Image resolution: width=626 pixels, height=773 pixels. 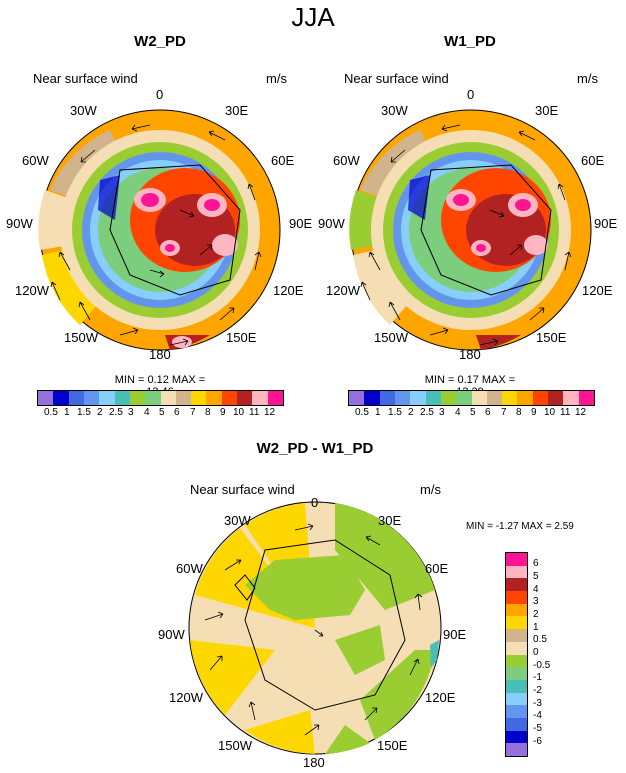 I want to click on polar-map-w2, so click(x=159, y=230).